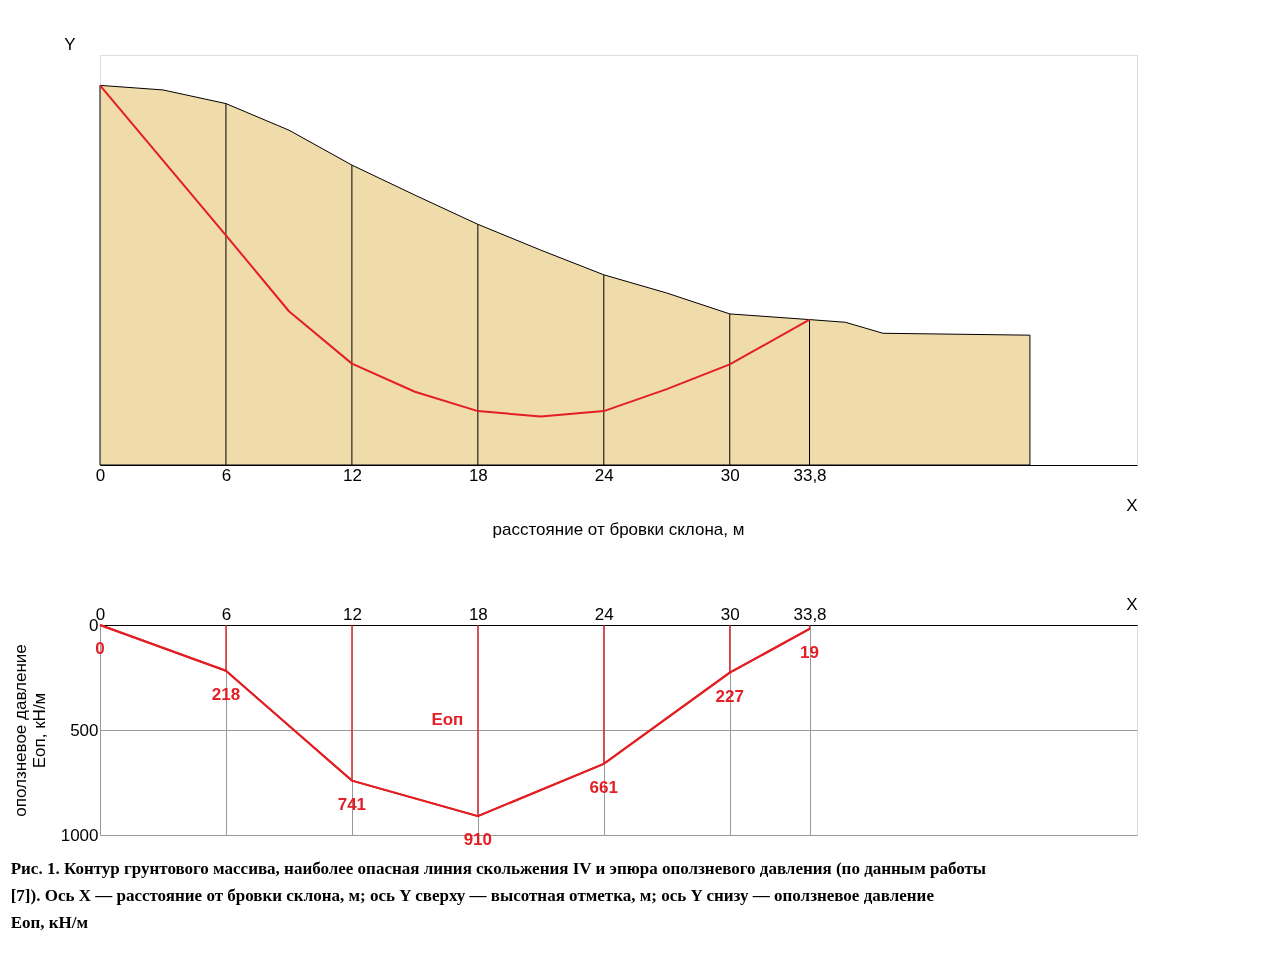 This screenshot has width=1281, height=962. Describe the element at coordinates (29, 730) in the screenshot. I see `y-axis-title: оползневое давление Eоп, кН/м` at that location.